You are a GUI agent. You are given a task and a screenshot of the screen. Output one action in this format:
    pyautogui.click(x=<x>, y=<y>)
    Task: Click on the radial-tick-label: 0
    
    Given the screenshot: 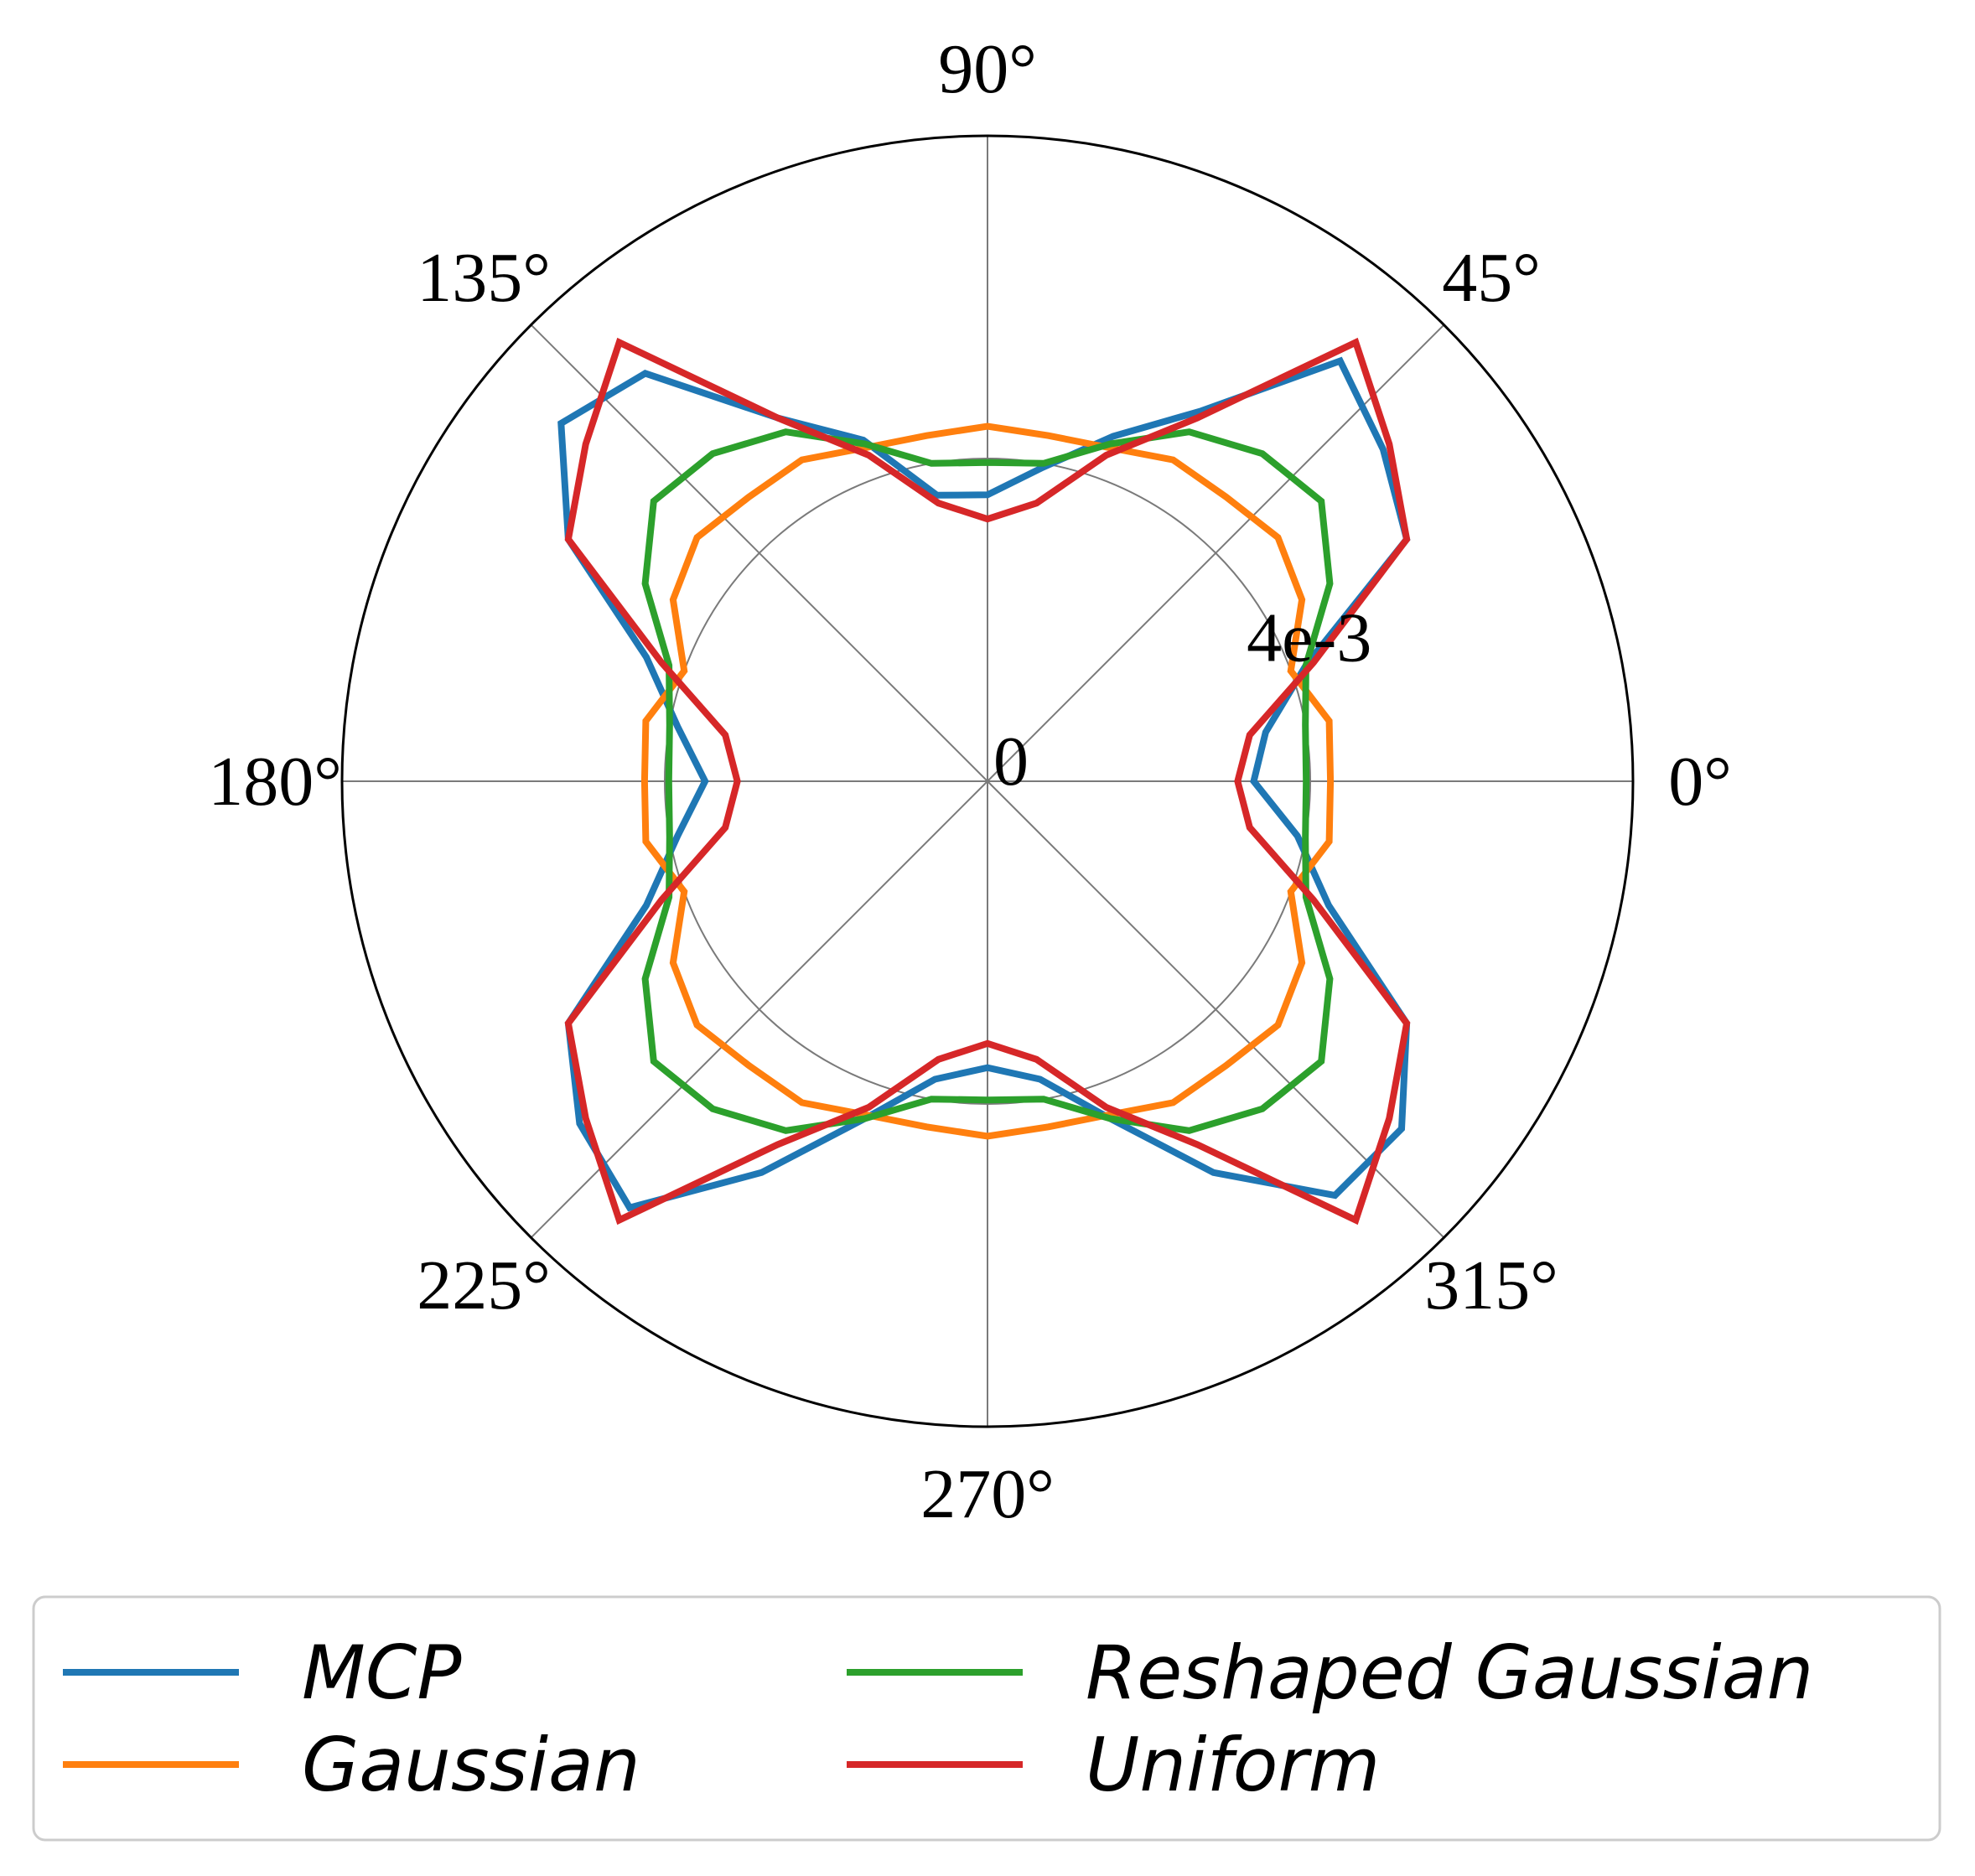 What is the action you would take?
    pyautogui.click(x=1011, y=762)
    